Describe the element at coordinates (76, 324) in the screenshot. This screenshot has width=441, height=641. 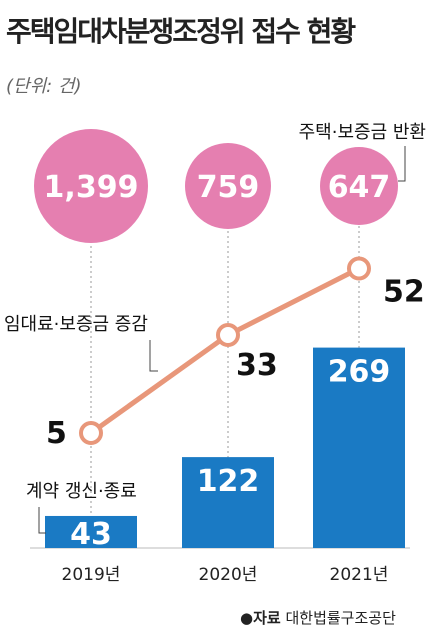
I see `series-label-line: 임대료·보증금 증감` at that location.